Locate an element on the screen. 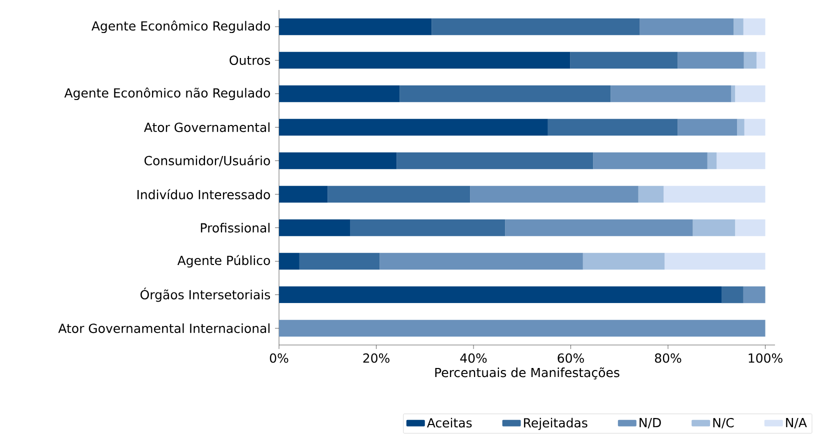  x-tick-label: 60% is located at coordinates (571, 358).